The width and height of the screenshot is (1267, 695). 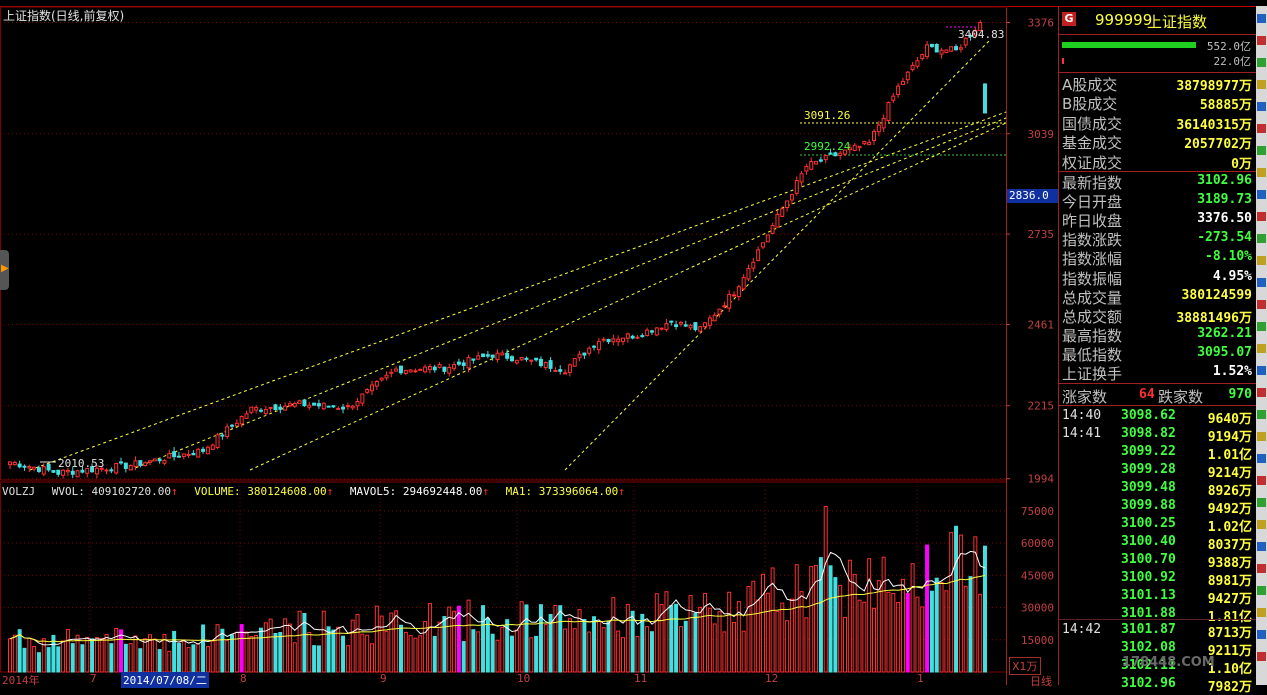 What do you see at coordinates (21, 680) in the screenshot?
I see `x-label: 2014年` at bounding box center [21, 680].